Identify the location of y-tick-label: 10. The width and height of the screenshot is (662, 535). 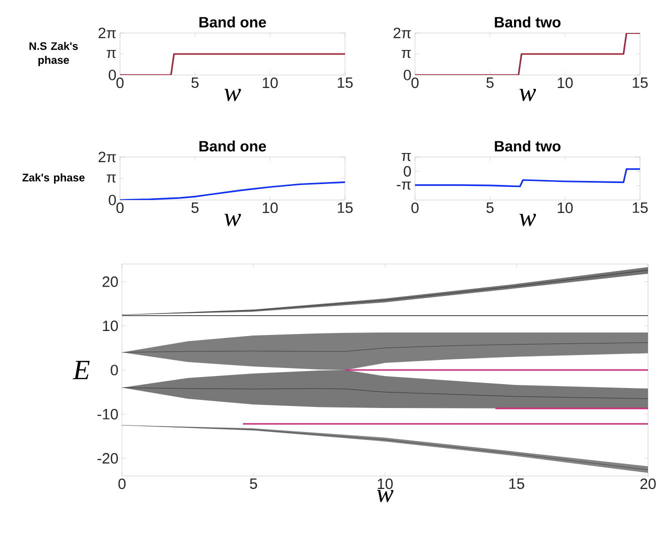
(110, 326).